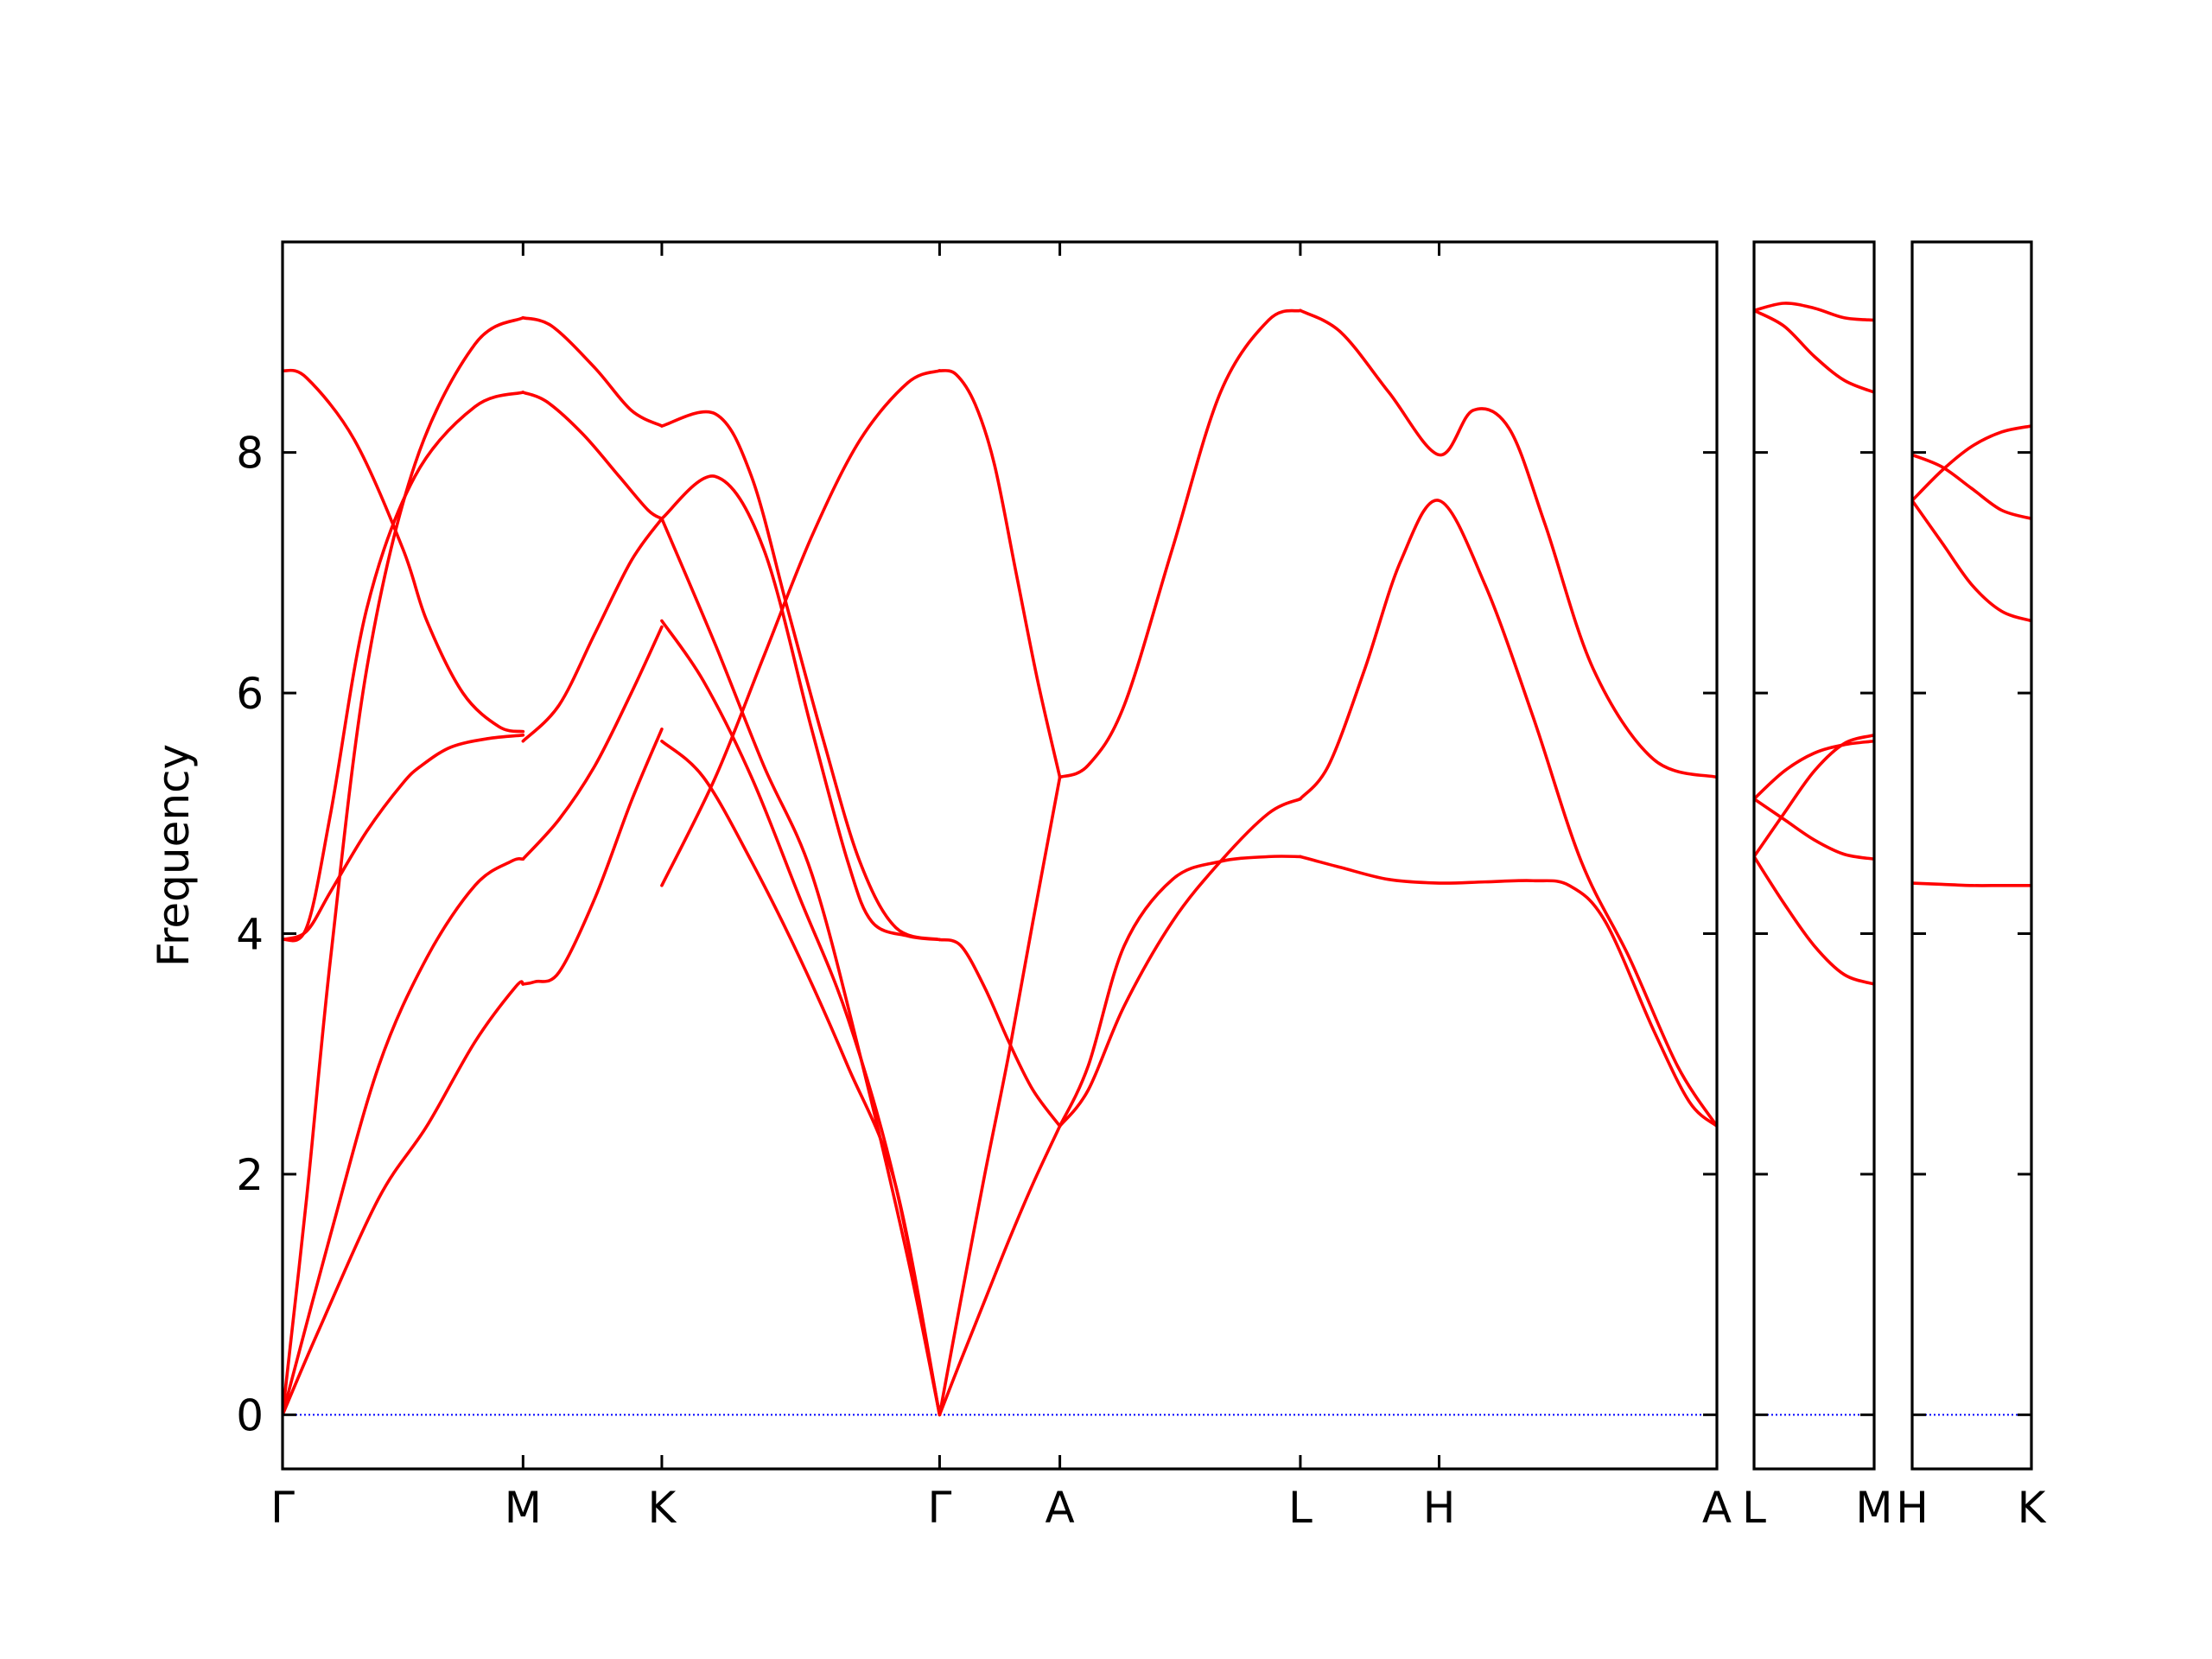  Describe the element at coordinates (250, 934) in the screenshot. I see `y-tick-label: 4` at that location.